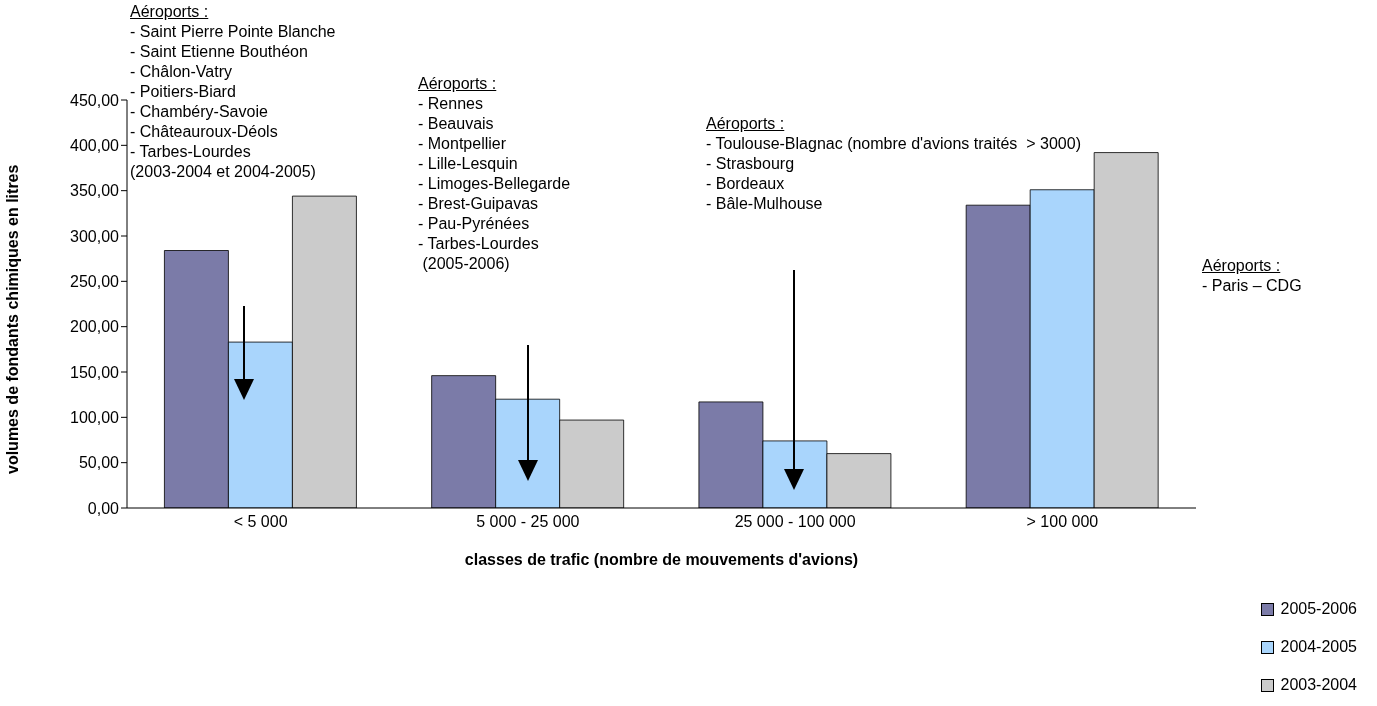  Describe the element at coordinates (894, 164) in the screenshot. I see `annotation: Aéroports : - Toulouse-Blagnac (nombre d'avions traités > 3000) - Strasbourg - Bordeaux - Bâle-Mulhouse` at that location.